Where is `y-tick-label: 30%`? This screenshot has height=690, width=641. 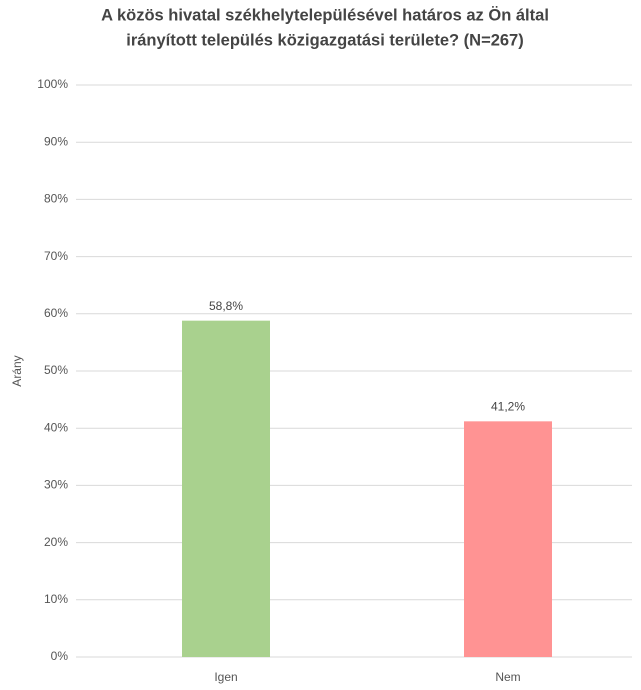
y-tick-label: 30% is located at coordinates (56, 485).